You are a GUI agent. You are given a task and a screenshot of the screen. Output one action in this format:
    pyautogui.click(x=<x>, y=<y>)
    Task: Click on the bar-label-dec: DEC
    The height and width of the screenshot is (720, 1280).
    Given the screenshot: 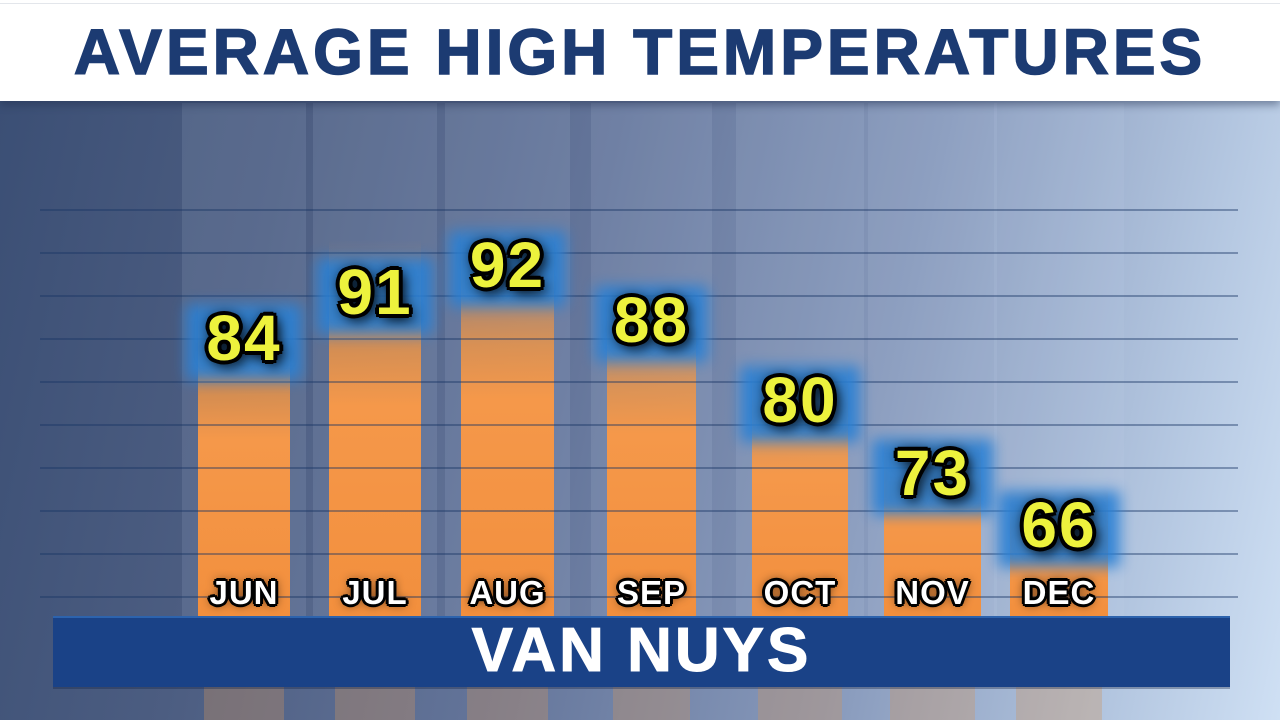 What is the action you would take?
    pyautogui.click(x=1059, y=592)
    